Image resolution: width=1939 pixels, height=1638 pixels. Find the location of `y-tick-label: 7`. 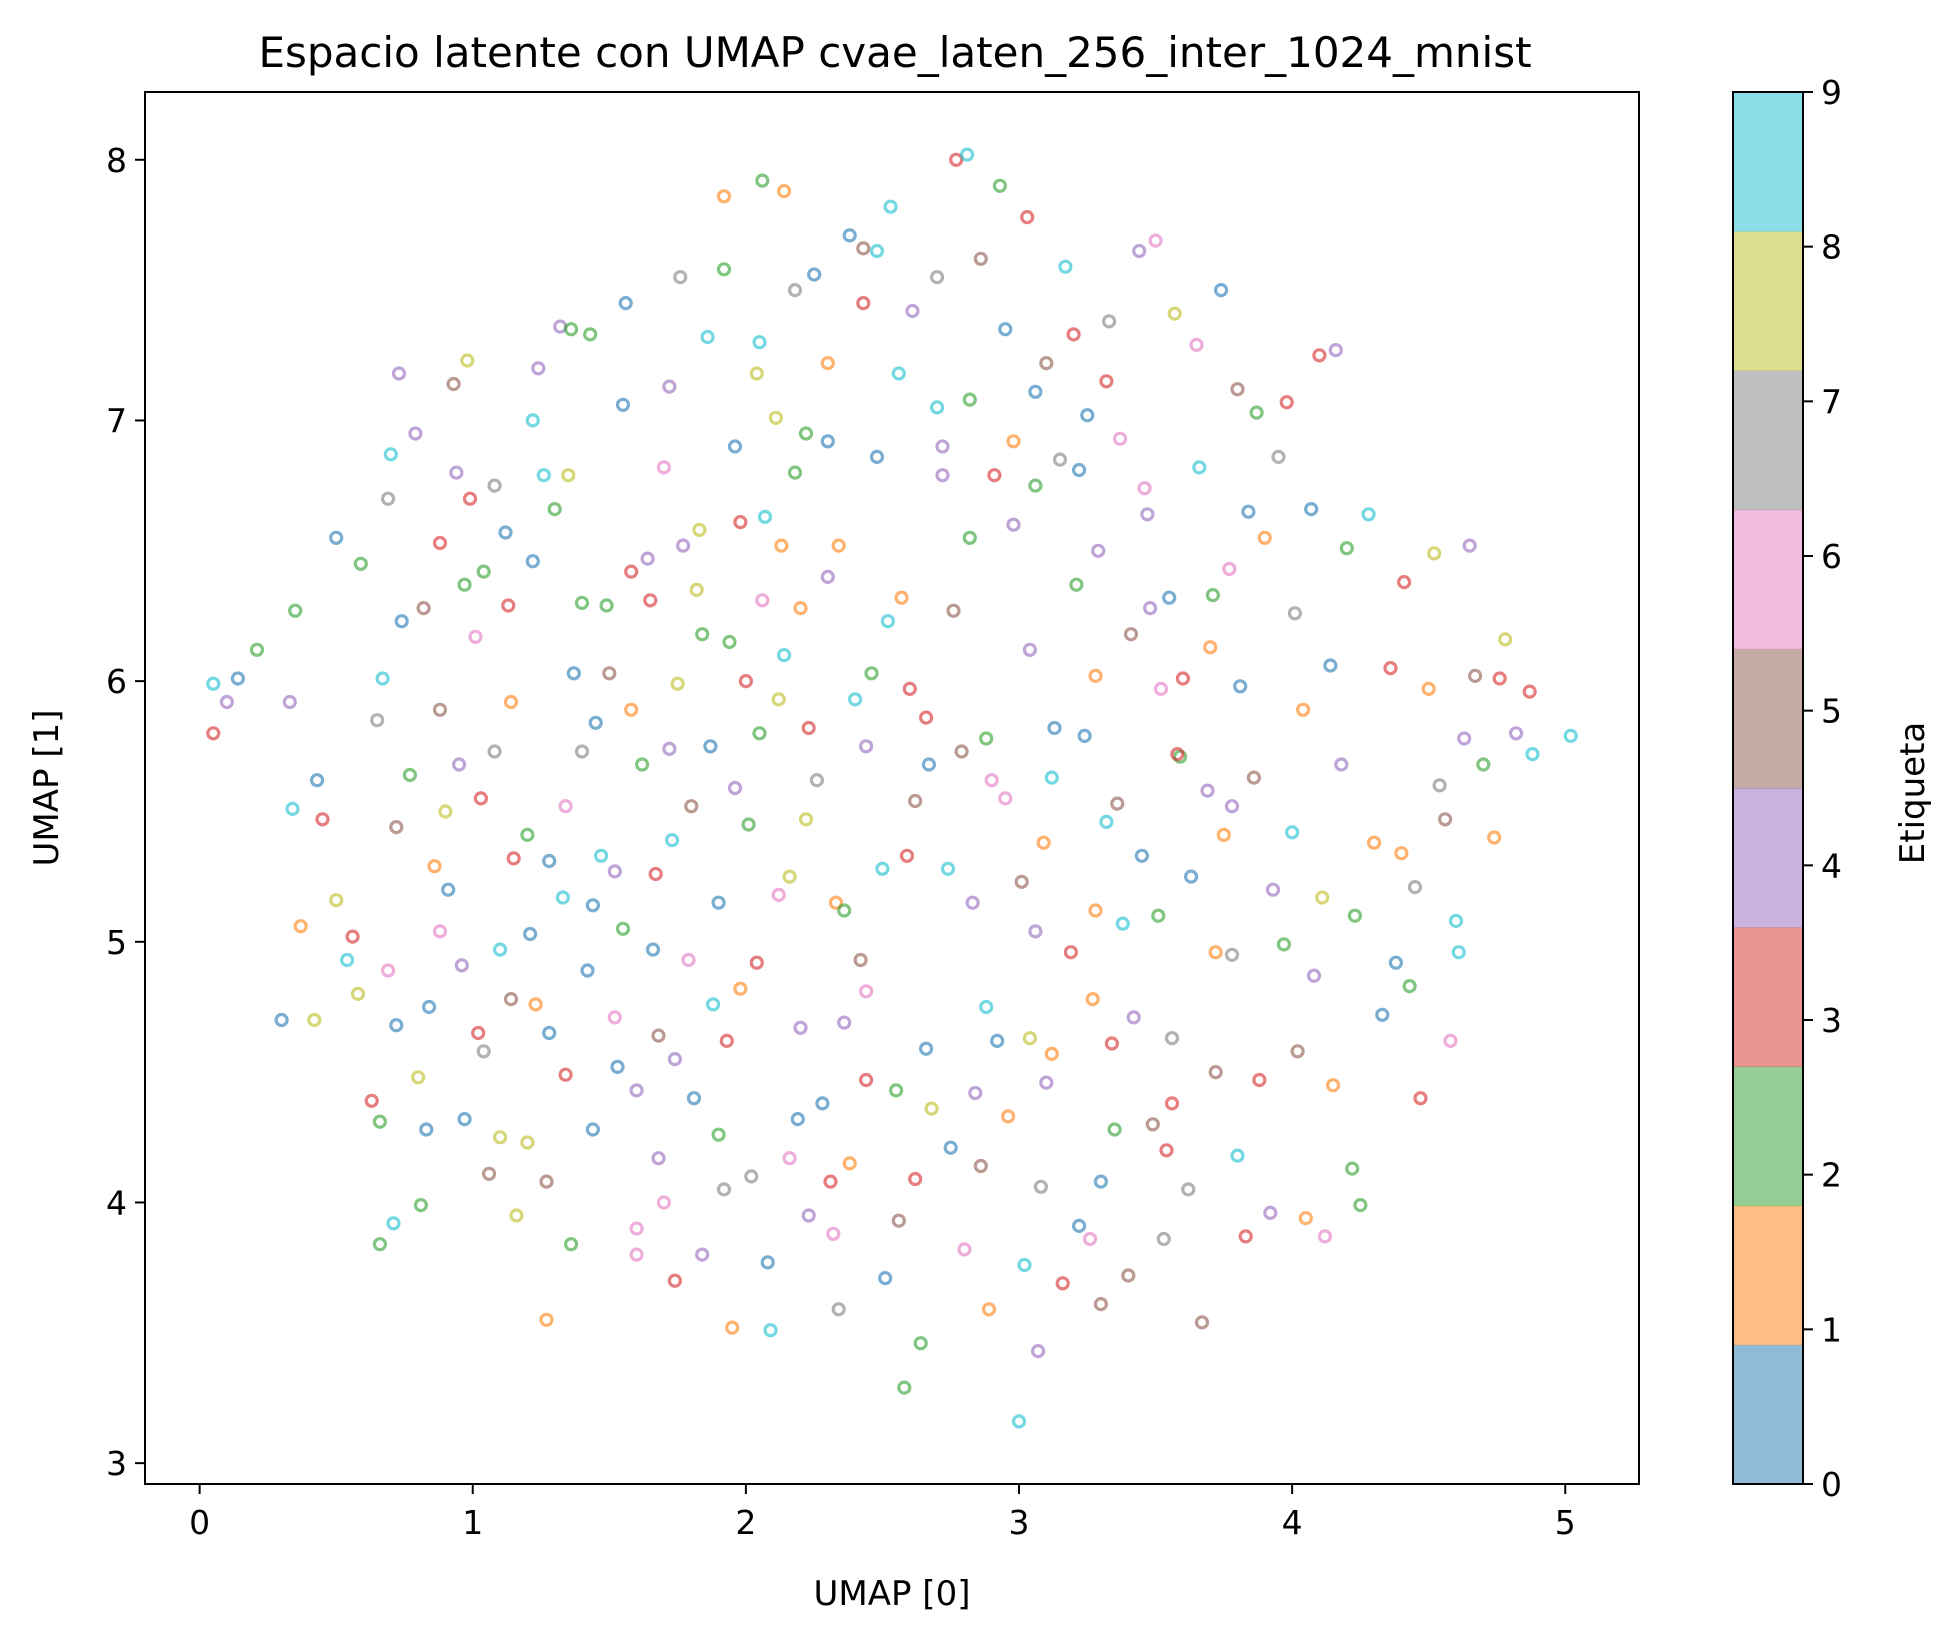

y-tick-label: 7 is located at coordinates (116, 420).